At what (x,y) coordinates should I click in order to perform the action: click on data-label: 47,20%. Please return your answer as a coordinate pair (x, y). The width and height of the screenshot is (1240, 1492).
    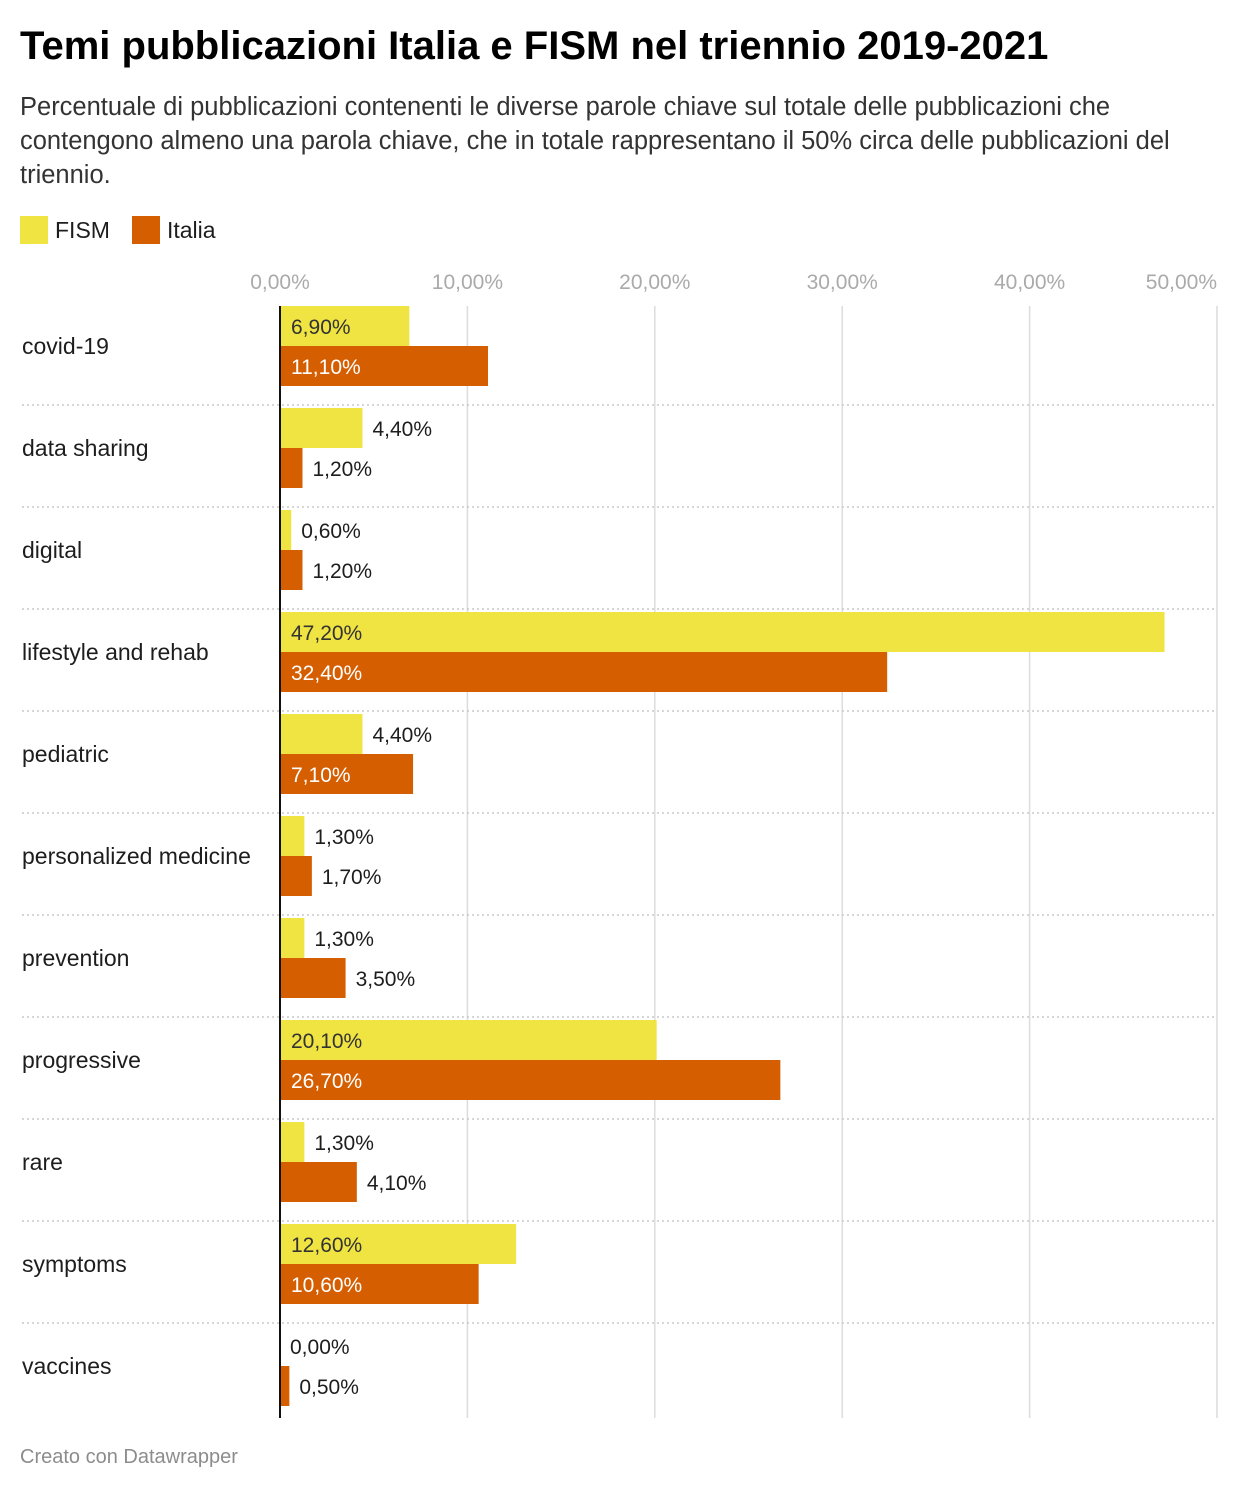
    Looking at the image, I should click on (326, 633).